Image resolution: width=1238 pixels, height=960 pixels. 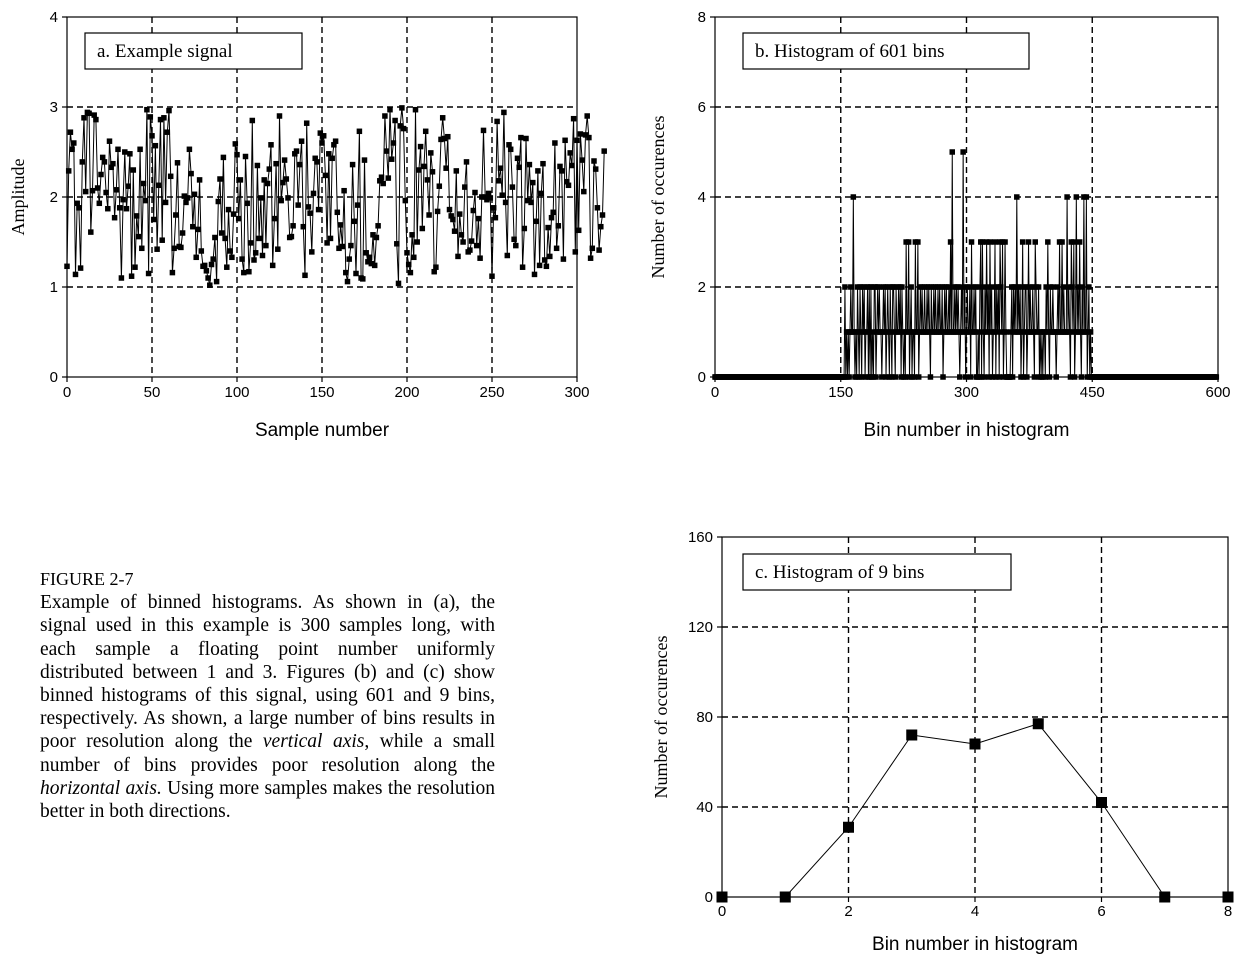 I want to click on x-tick-label: 4, so click(x=975, y=911).